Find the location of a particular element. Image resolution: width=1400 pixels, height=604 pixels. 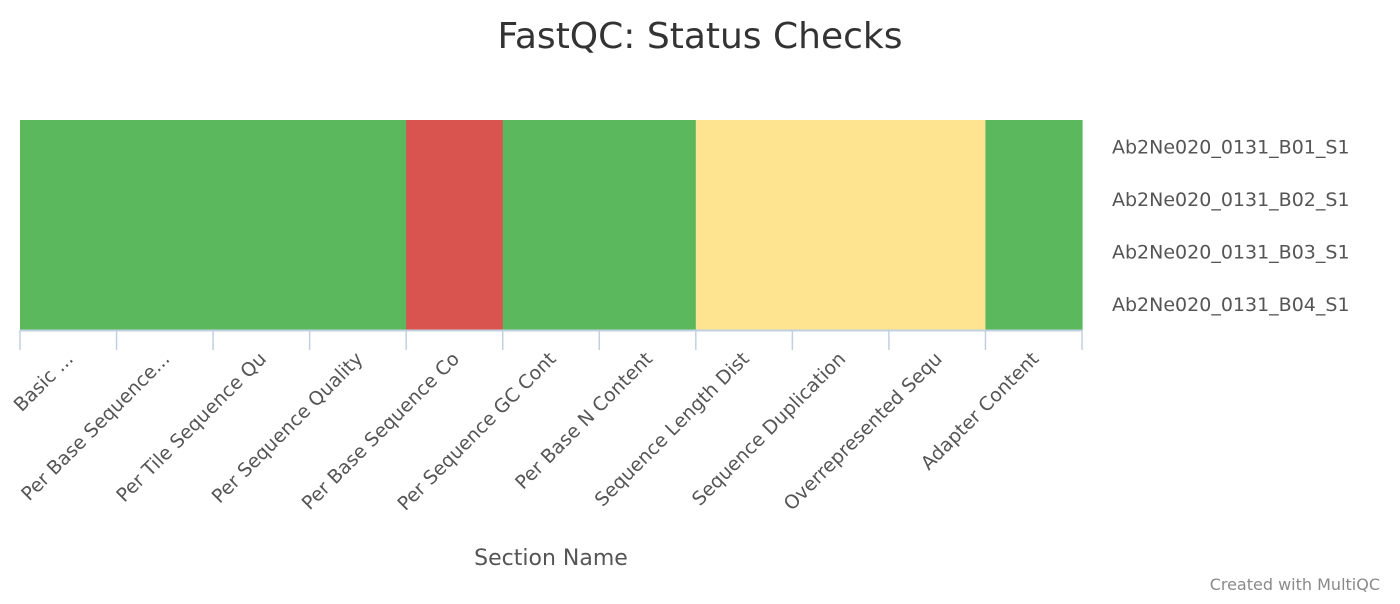

heatmap-cell-1-10-warn is located at coordinates (937, 147).